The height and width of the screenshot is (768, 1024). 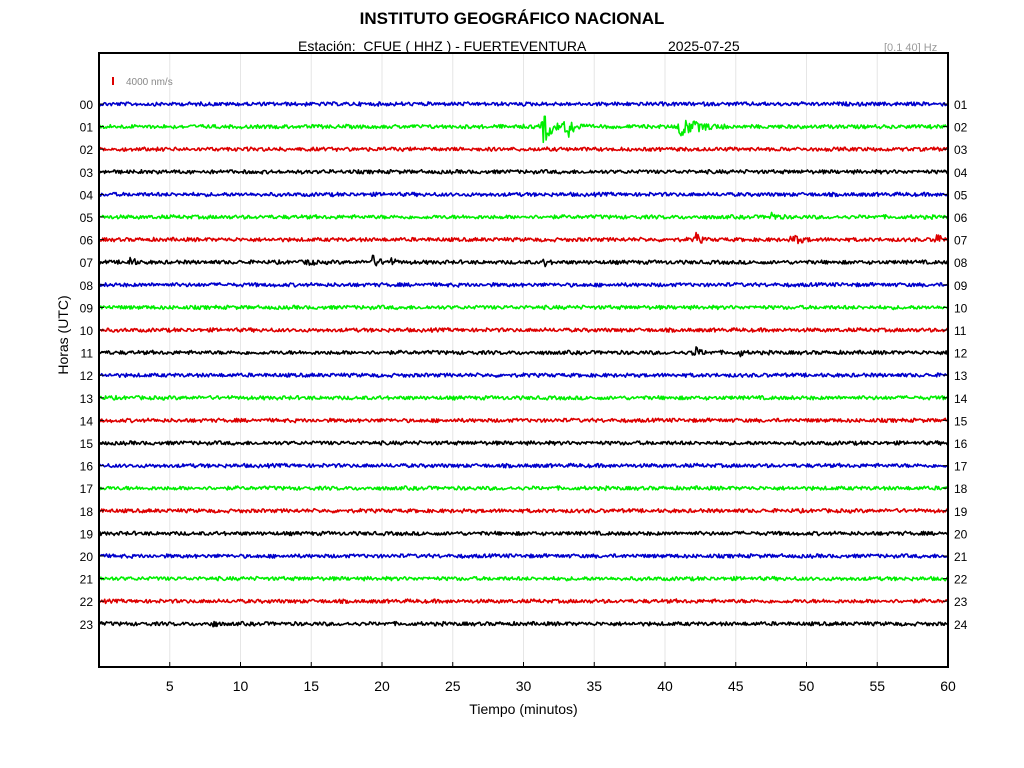 I want to click on station-label: Estación: CFUE ( HHZ ) - FUERTEVENTURA, so click(x=442, y=46).